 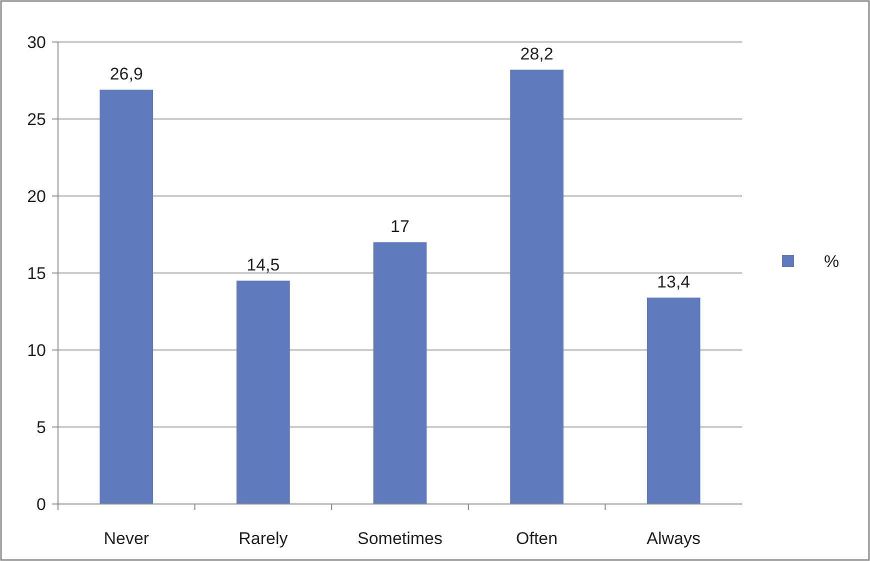 What do you see at coordinates (832, 261) in the screenshot?
I see `legend-label: %` at bounding box center [832, 261].